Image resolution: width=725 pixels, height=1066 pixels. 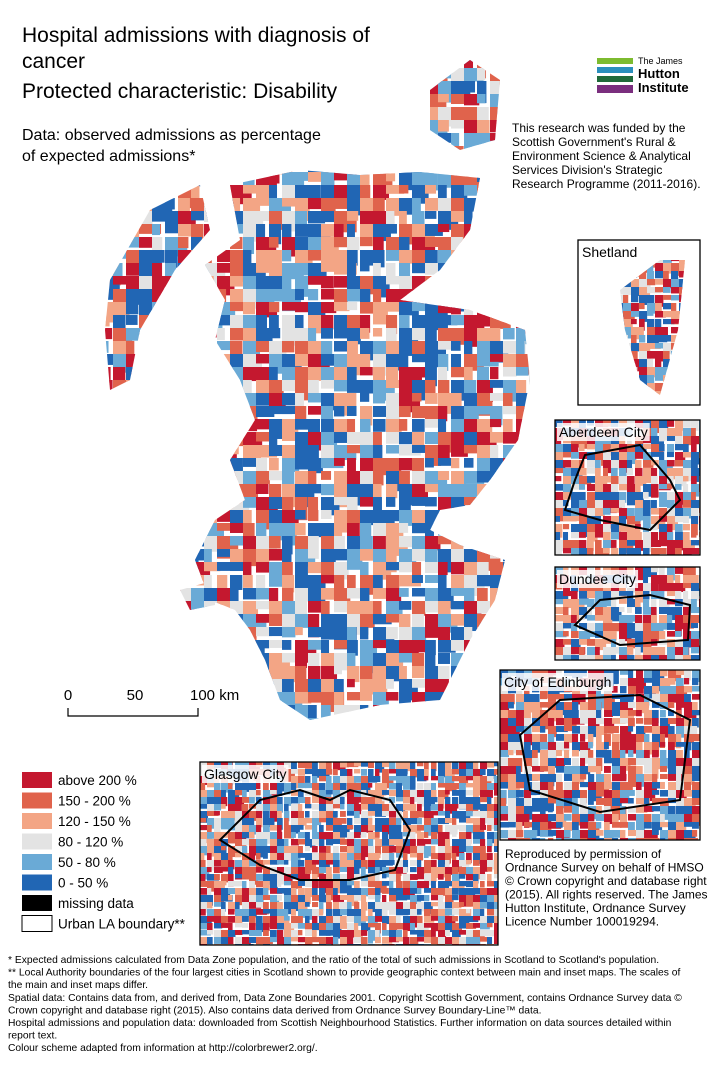 What do you see at coordinates (37, 923) in the screenshot?
I see `legend-swatch` at bounding box center [37, 923].